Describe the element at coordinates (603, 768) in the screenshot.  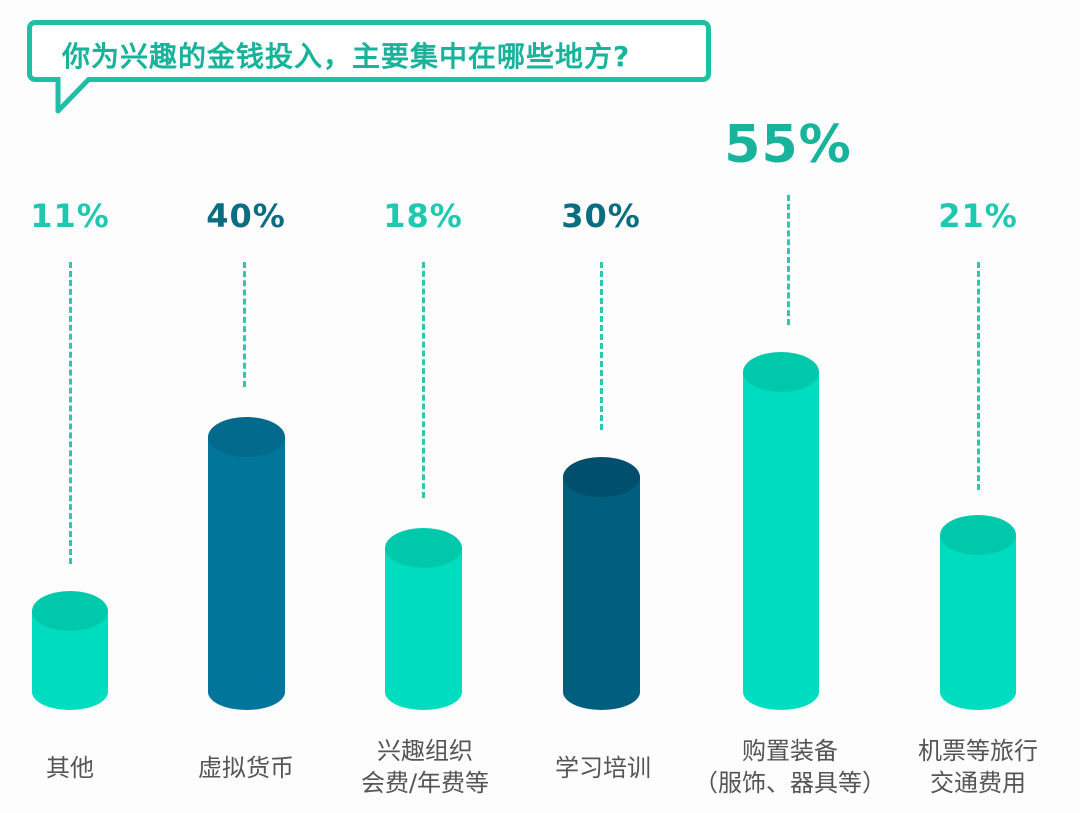
I see `category-label-3: 学习培训` at that location.